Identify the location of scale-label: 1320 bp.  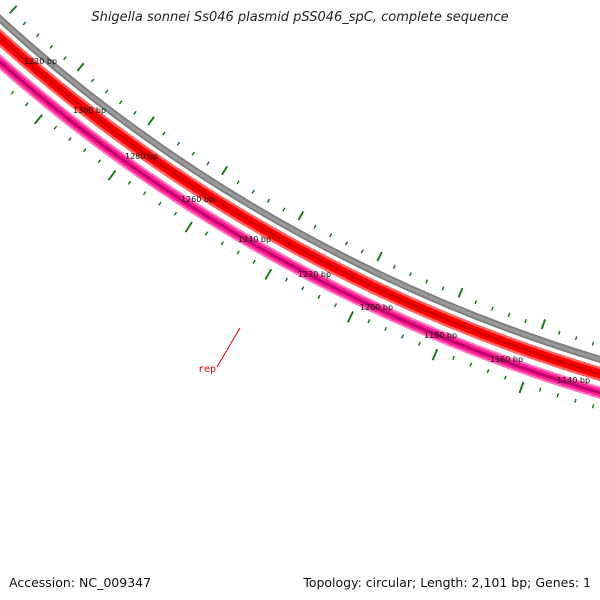
(40, 61).